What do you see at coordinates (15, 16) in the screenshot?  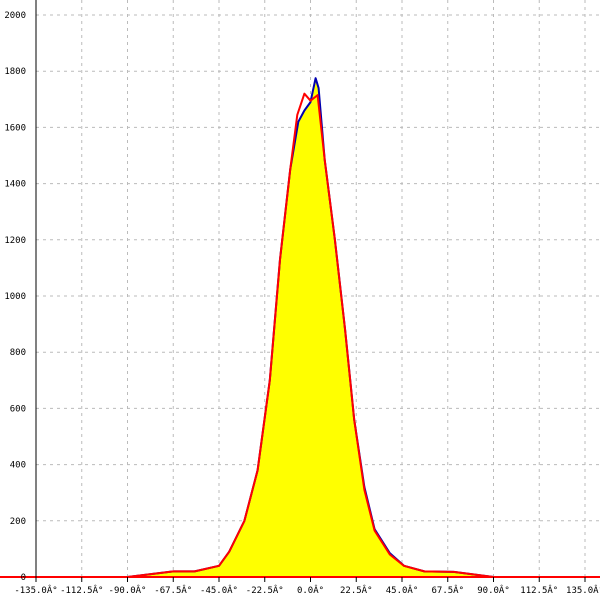 I see `y-tick-label: 2000` at bounding box center [15, 16].